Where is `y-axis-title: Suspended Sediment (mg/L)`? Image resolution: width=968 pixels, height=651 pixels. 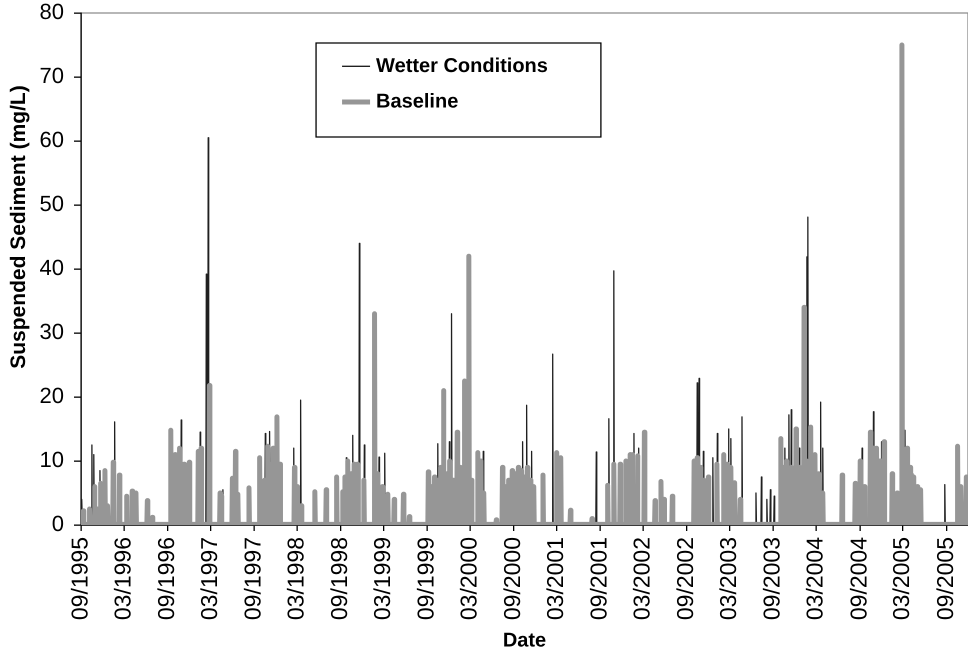
y-axis-title: Suspended Sediment (mg/L) is located at coordinates (18, 227).